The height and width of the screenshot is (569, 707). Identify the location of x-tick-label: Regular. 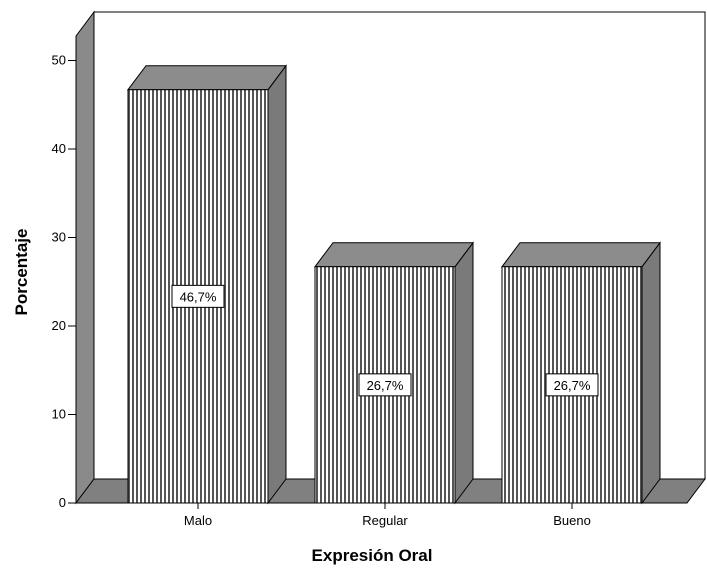
(385, 520).